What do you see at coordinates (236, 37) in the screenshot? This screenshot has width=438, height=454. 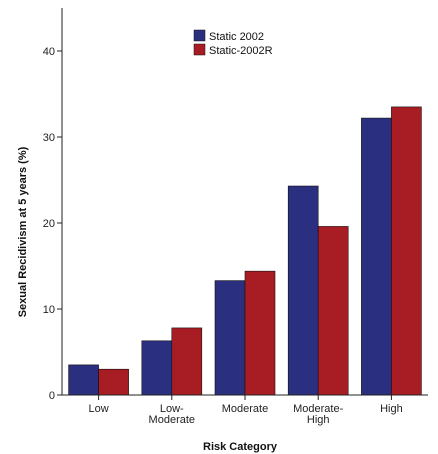 I see `legend-label: Static 2002` at bounding box center [236, 37].